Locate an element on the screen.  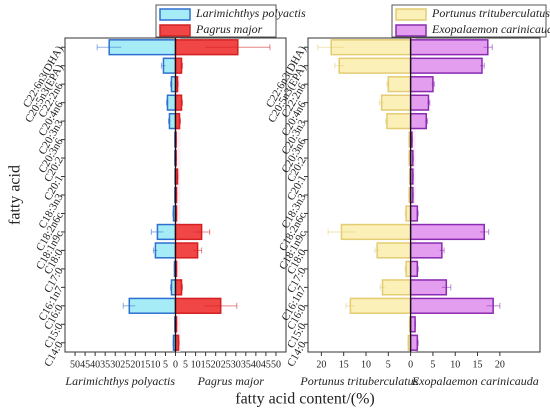
series-axis-label: Pagrus major is located at coordinates (231, 381).